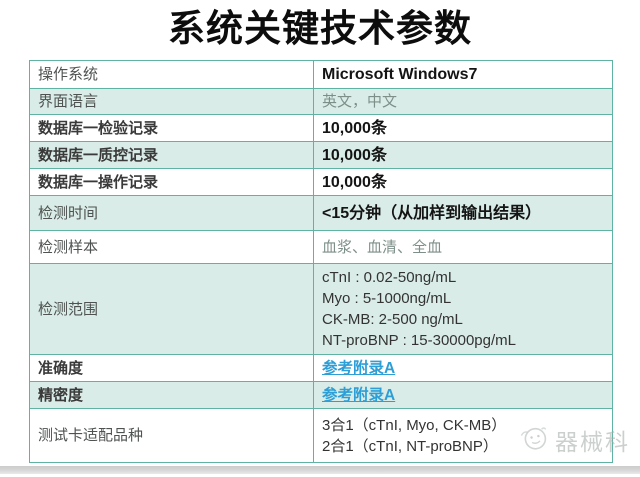 Image resolution: width=640 pixels, height=477 pixels. I want to click on param-label: 数据库一检验记录, so click(171, 128).